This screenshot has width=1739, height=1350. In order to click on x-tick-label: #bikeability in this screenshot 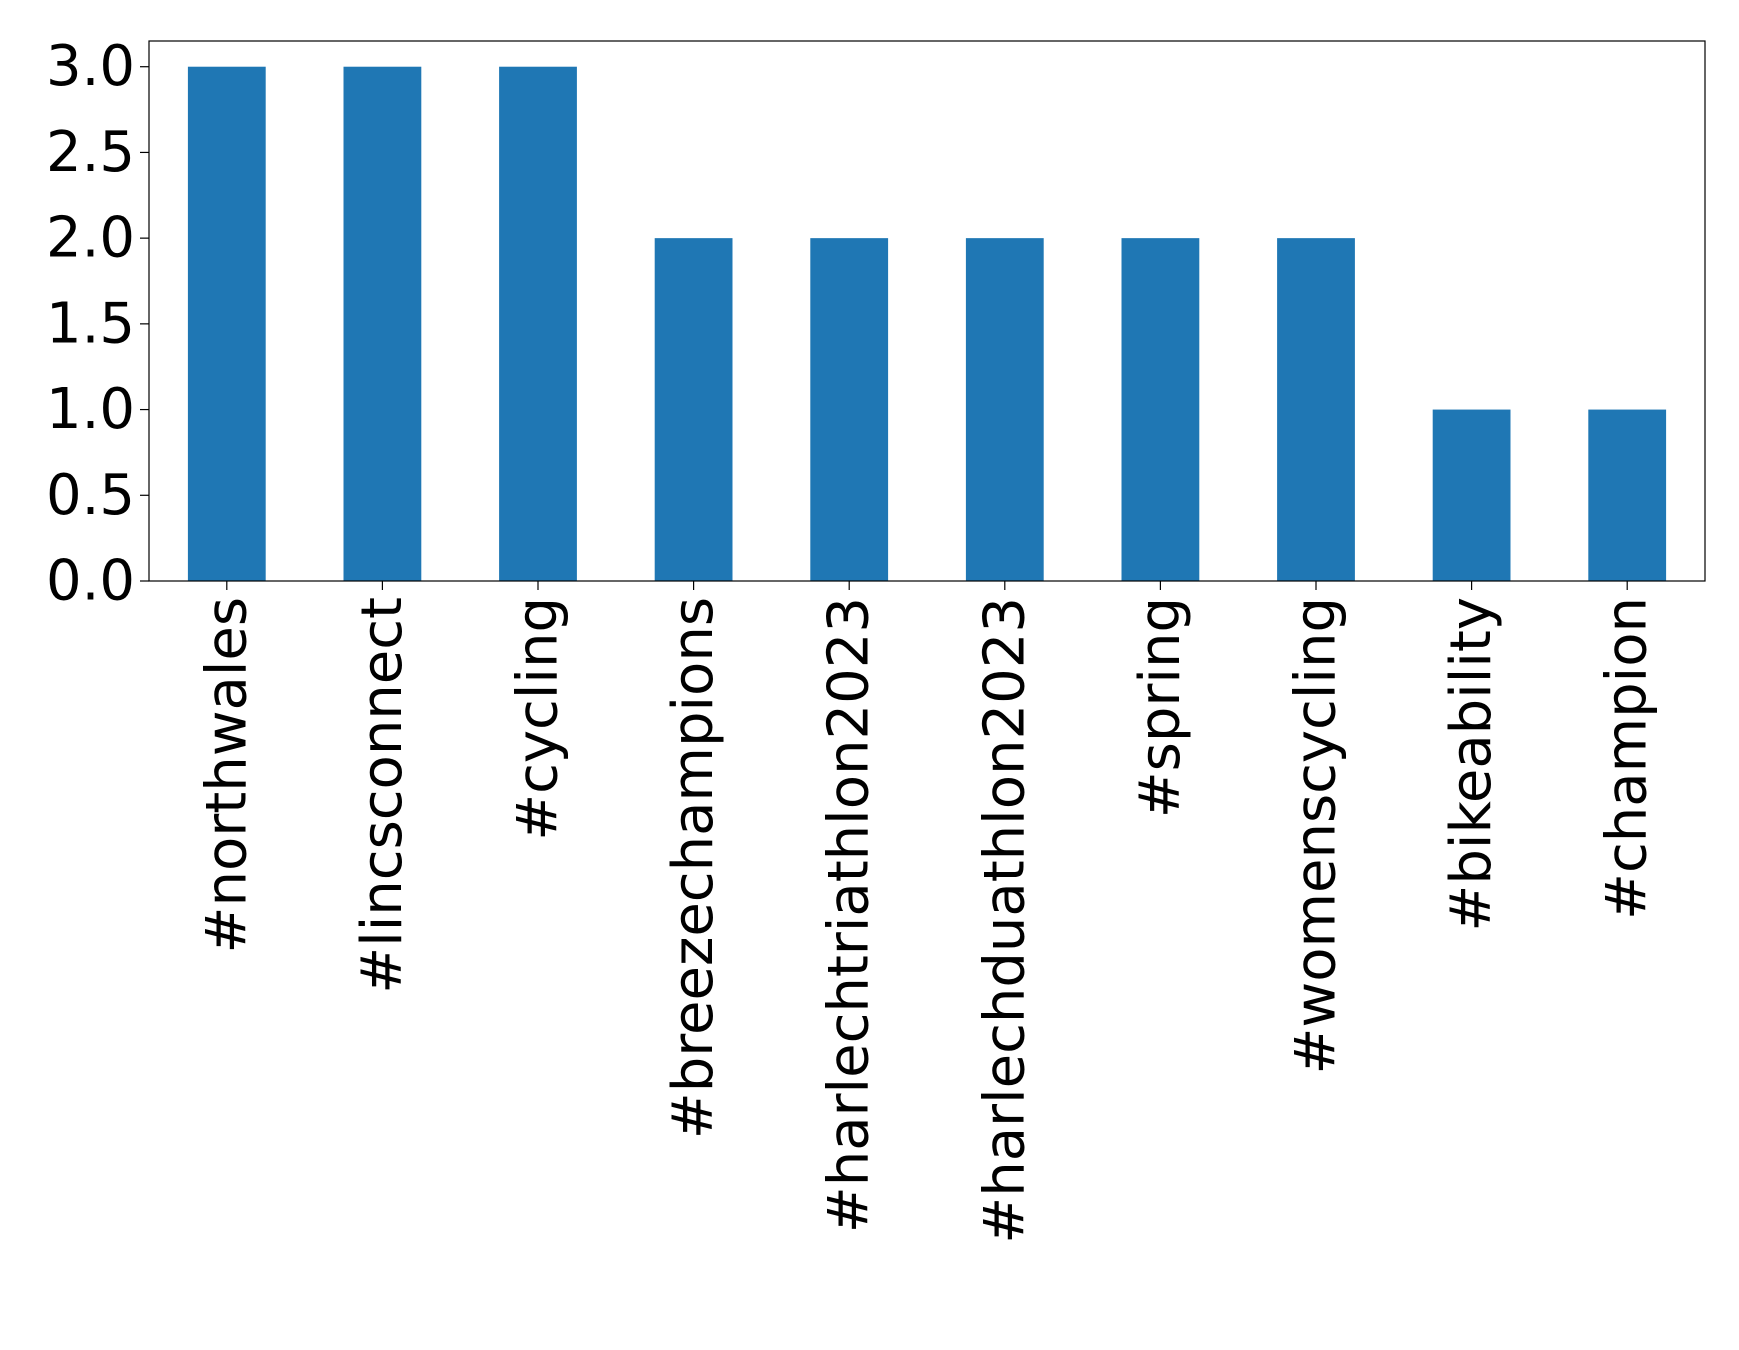, I will do `click(1471, 764)`.